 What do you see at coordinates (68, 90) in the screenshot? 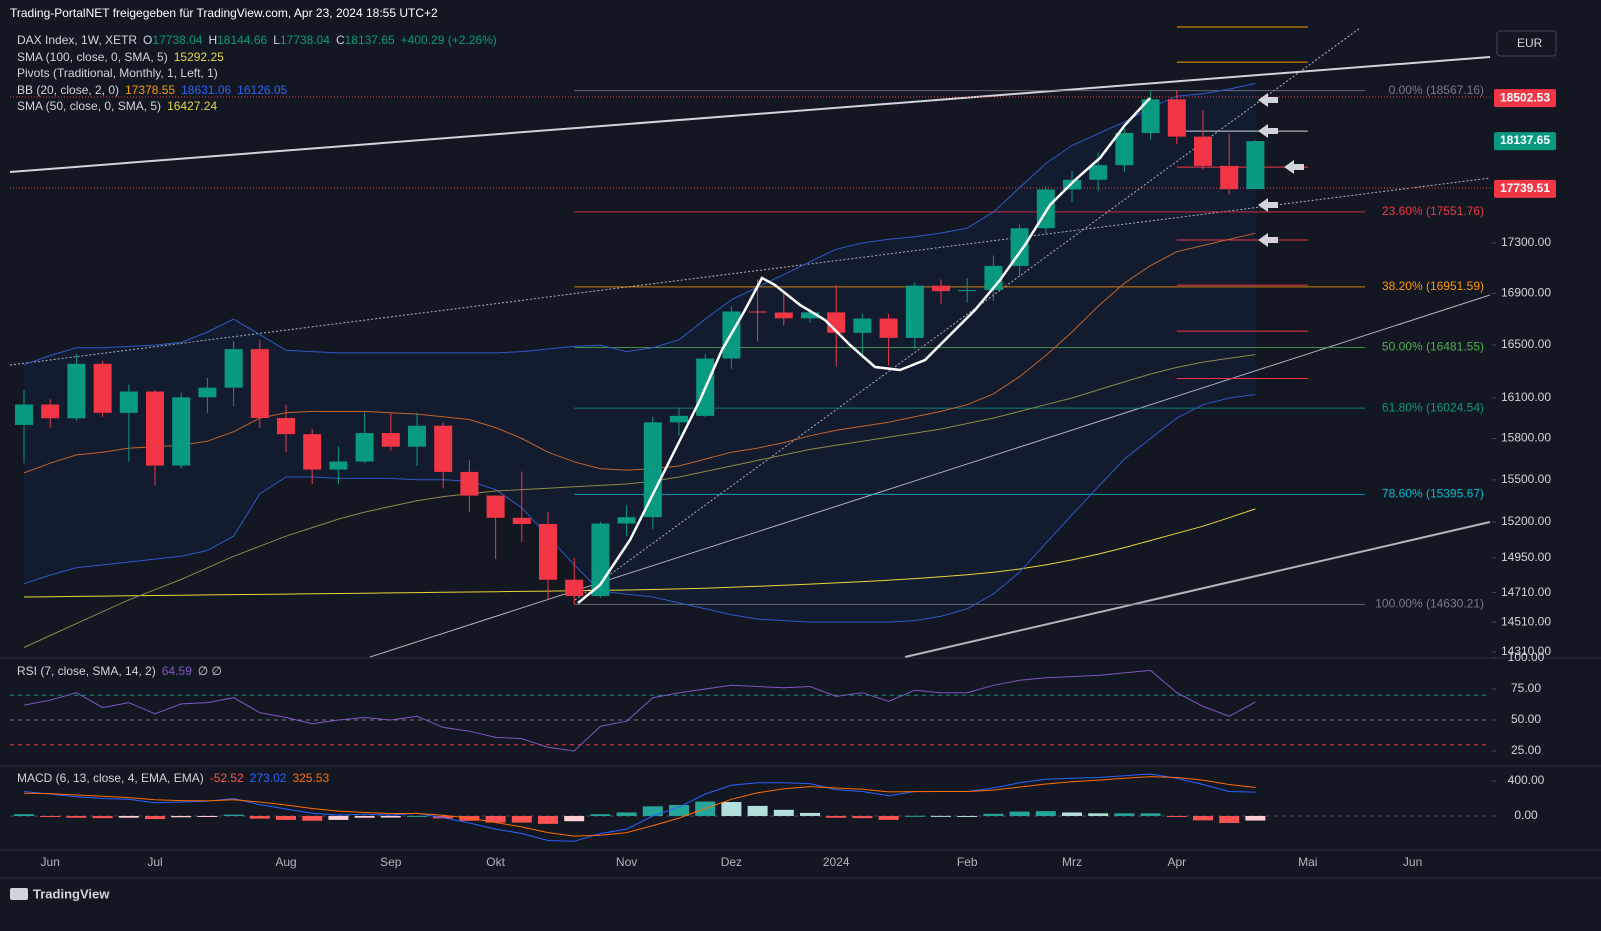
I see `indicator-name: BB (20, close, 2, 0)` at bounding box center [68, 90].